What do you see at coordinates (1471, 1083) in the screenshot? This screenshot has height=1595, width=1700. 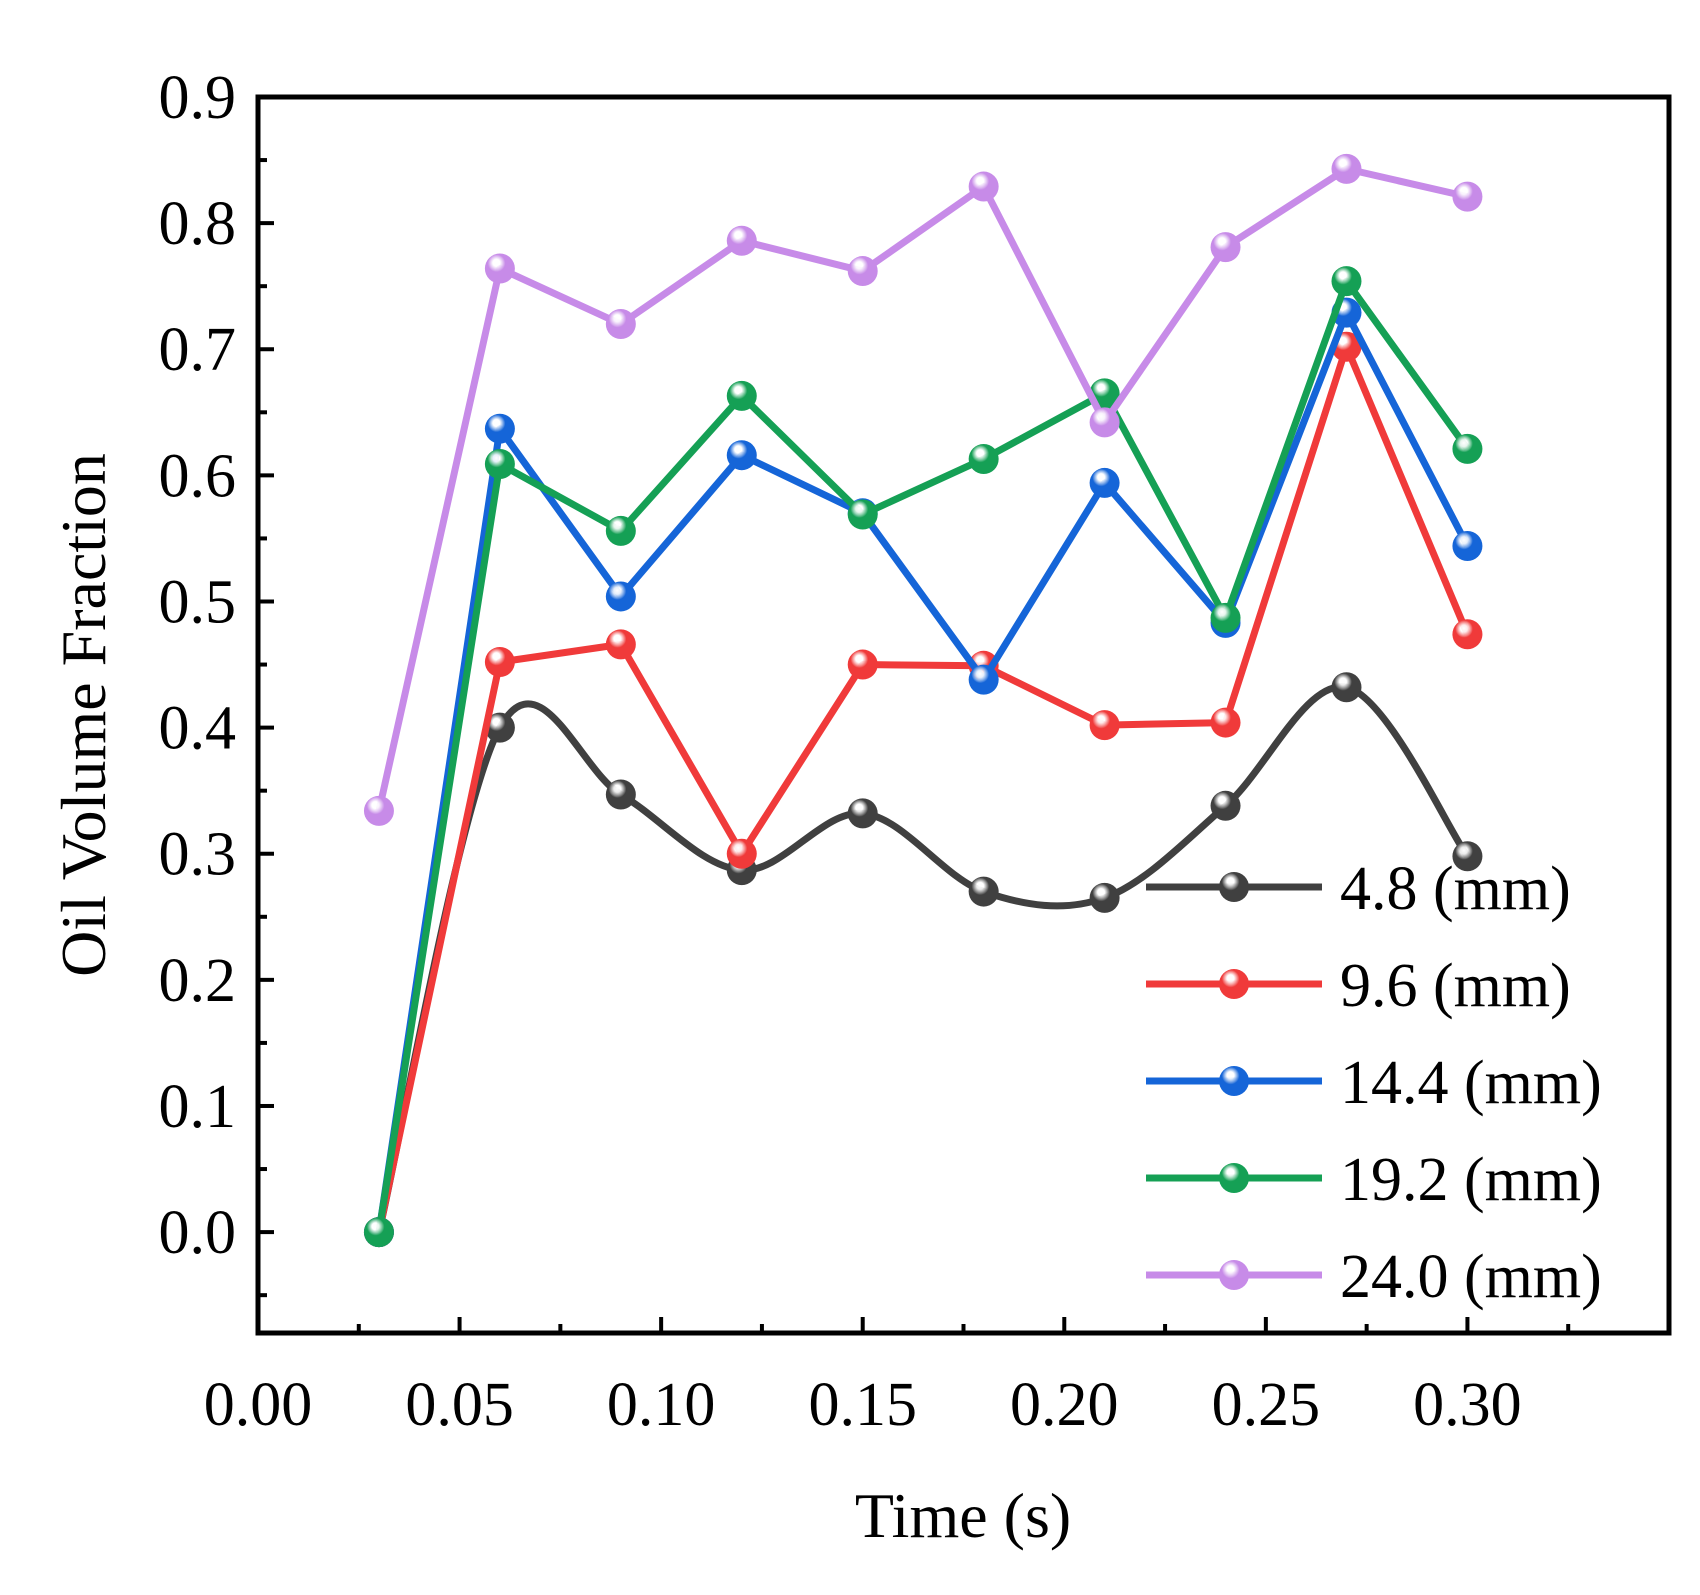 I see `legend-label: 14.4 (mm)` at bounding box center [1471, 1083].